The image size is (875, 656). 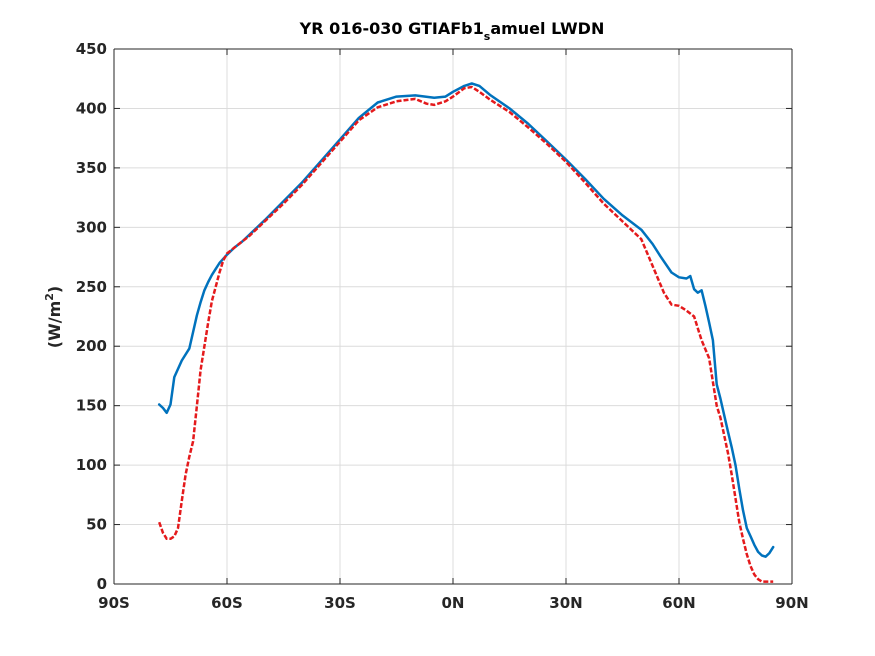 What do you see at coordinates (54, 289) in the screenshot?
I see `y-axis-label-part-2: )` at bounding box center [54, 289].